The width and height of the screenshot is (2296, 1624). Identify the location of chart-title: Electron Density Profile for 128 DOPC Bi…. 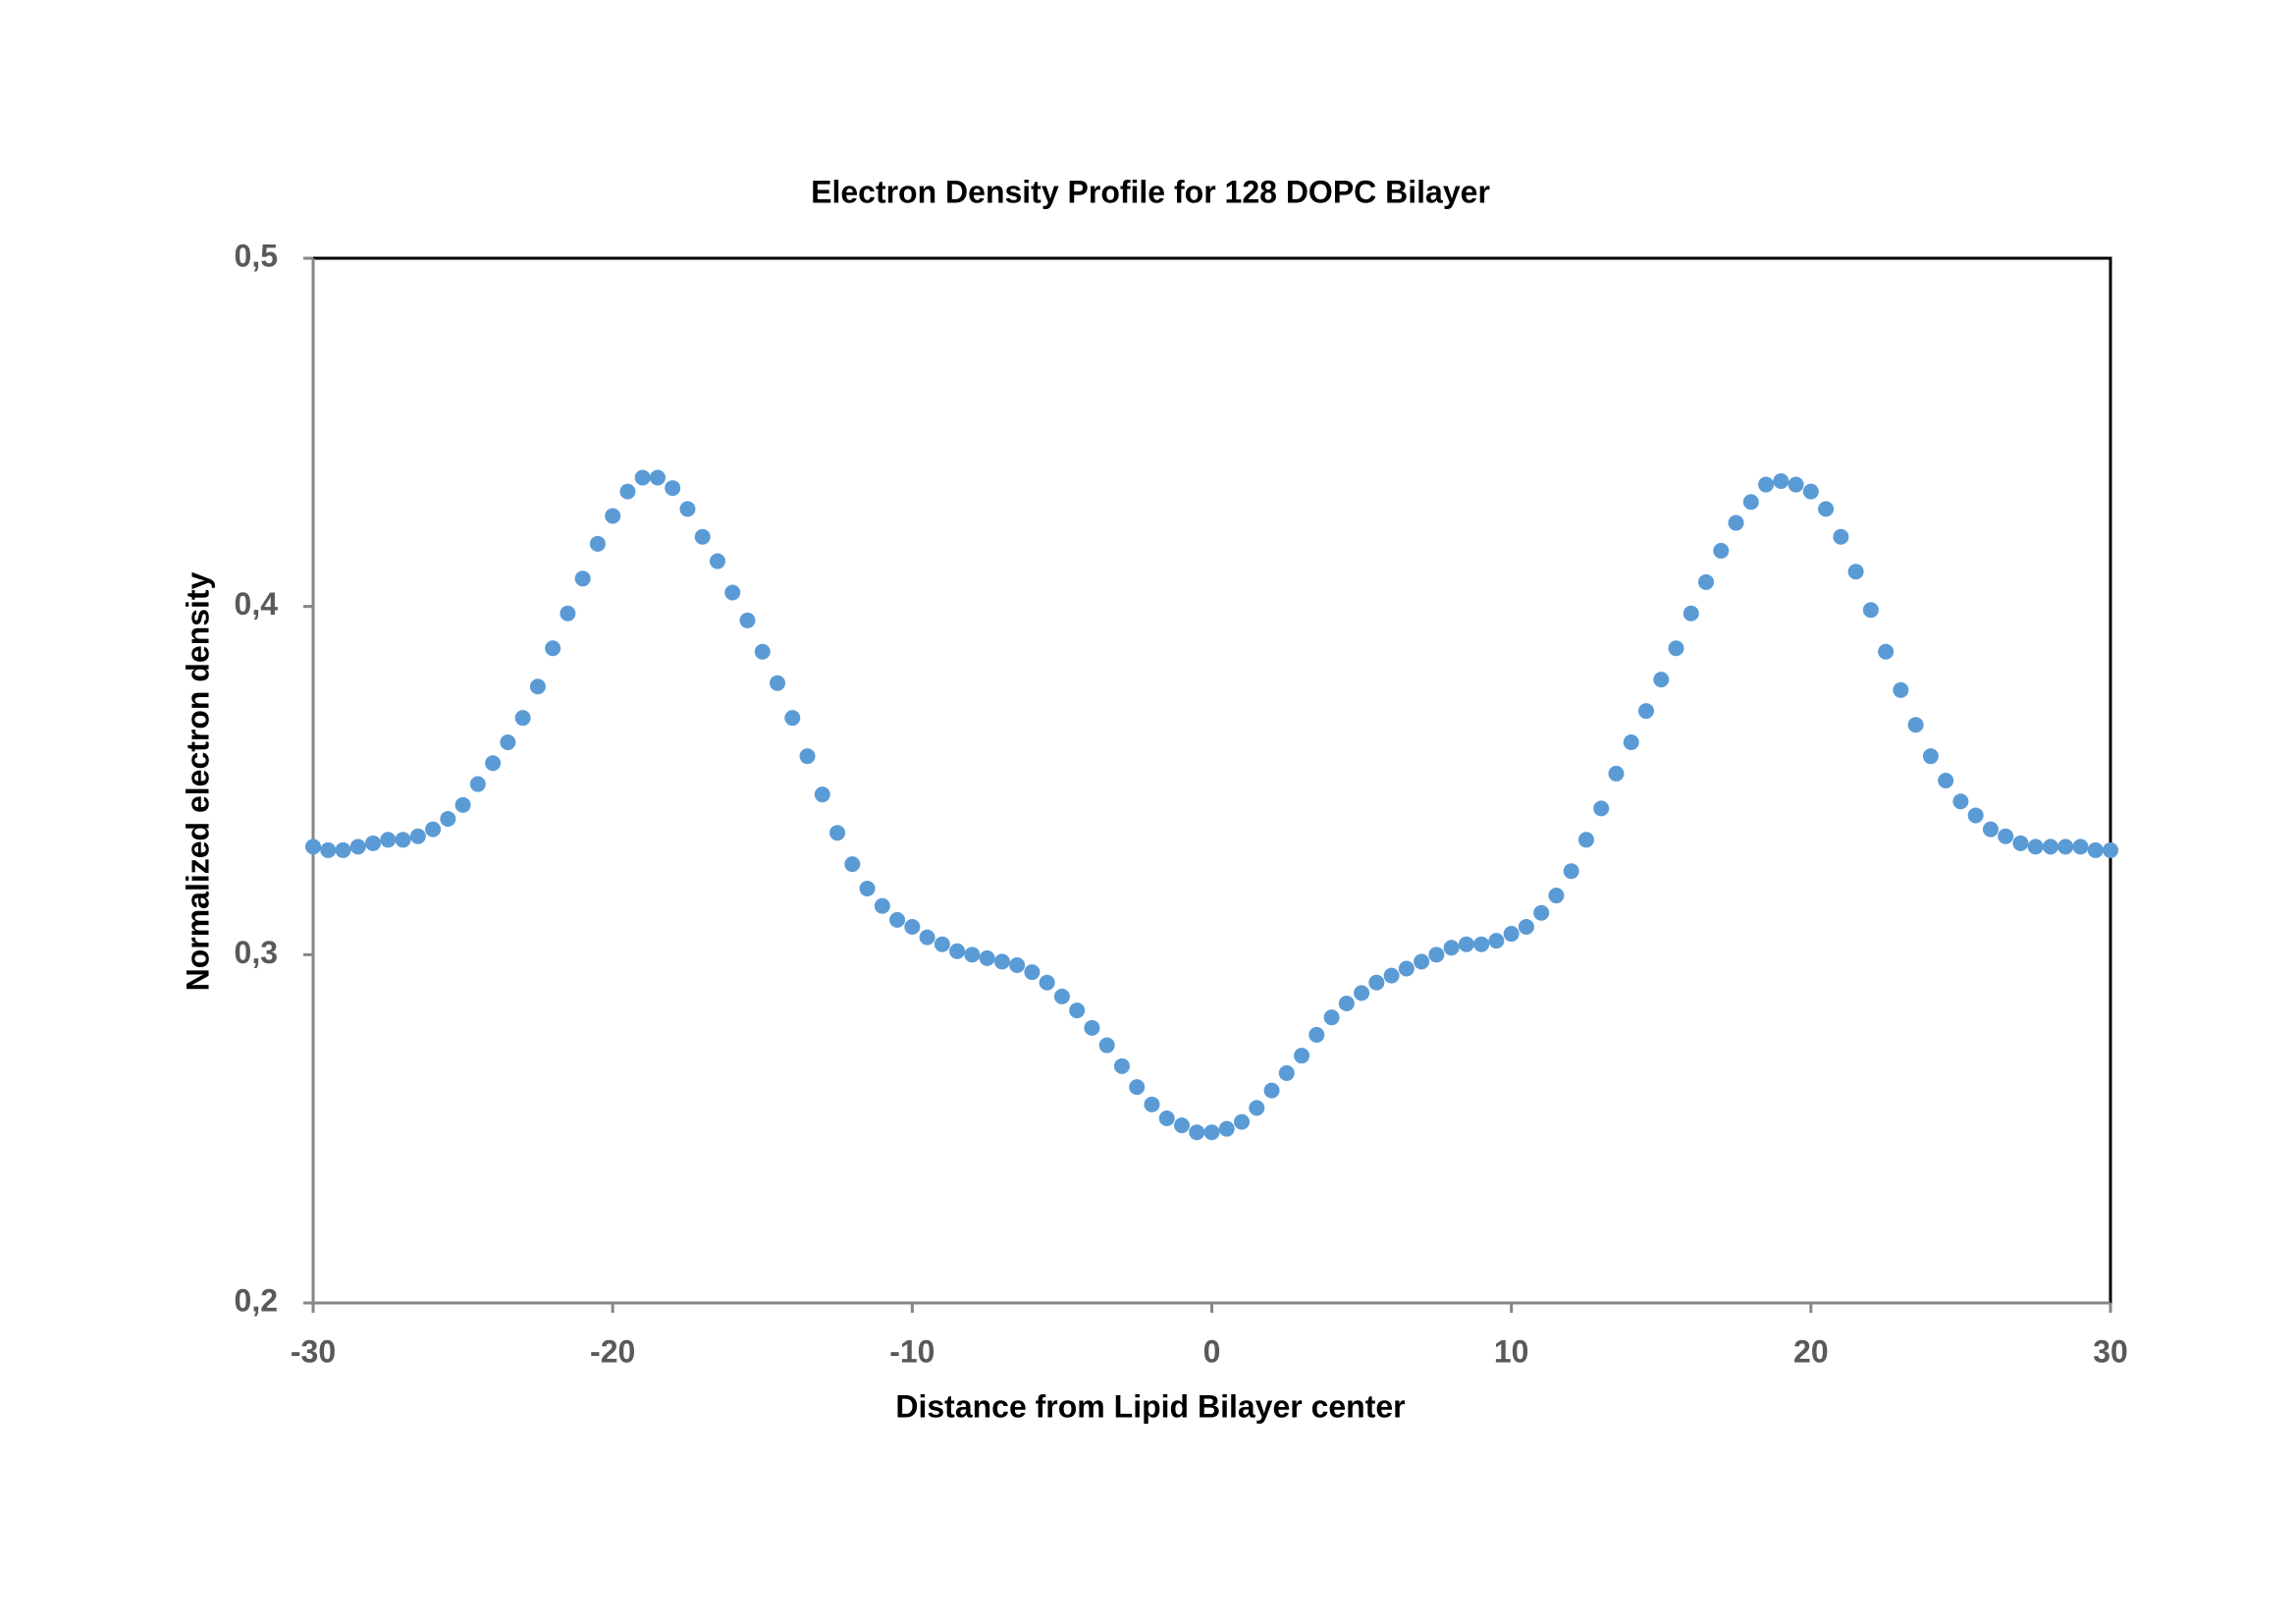
(1150, 191).